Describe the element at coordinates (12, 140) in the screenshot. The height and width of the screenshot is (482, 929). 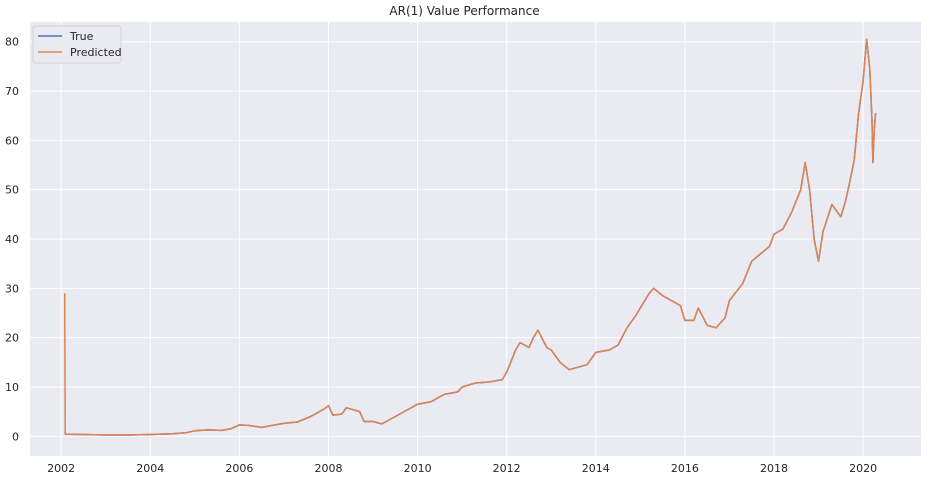
I see `y-tick-label: 60` at that location.